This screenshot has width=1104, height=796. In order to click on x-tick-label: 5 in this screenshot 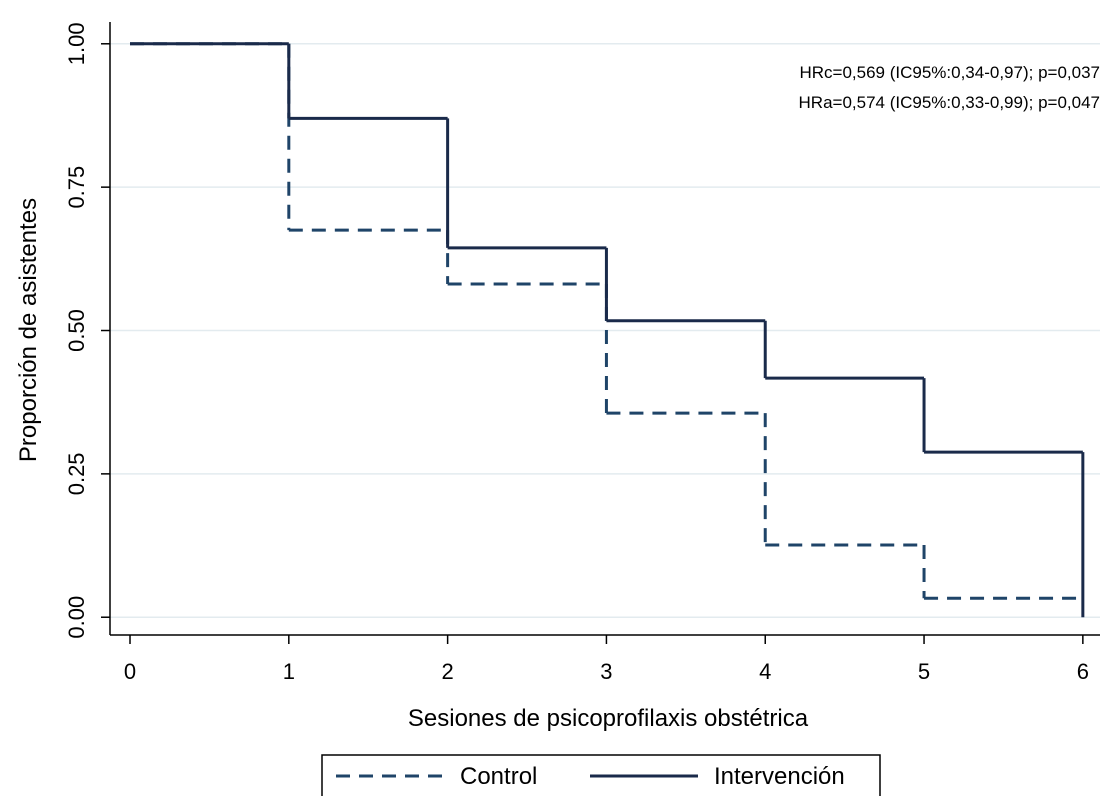, I will do `click(924, 671)`.